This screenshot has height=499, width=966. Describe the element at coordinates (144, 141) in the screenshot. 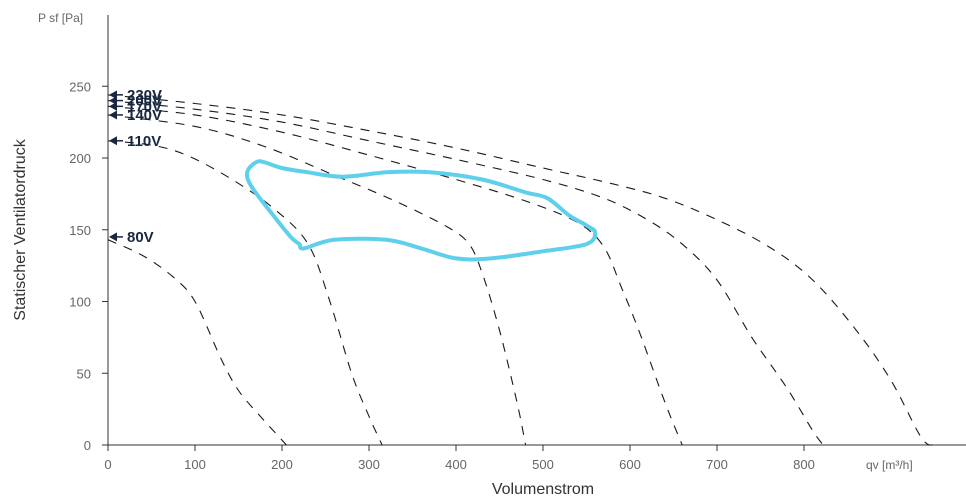

I see `voltage-label-text: 110V` at that location.